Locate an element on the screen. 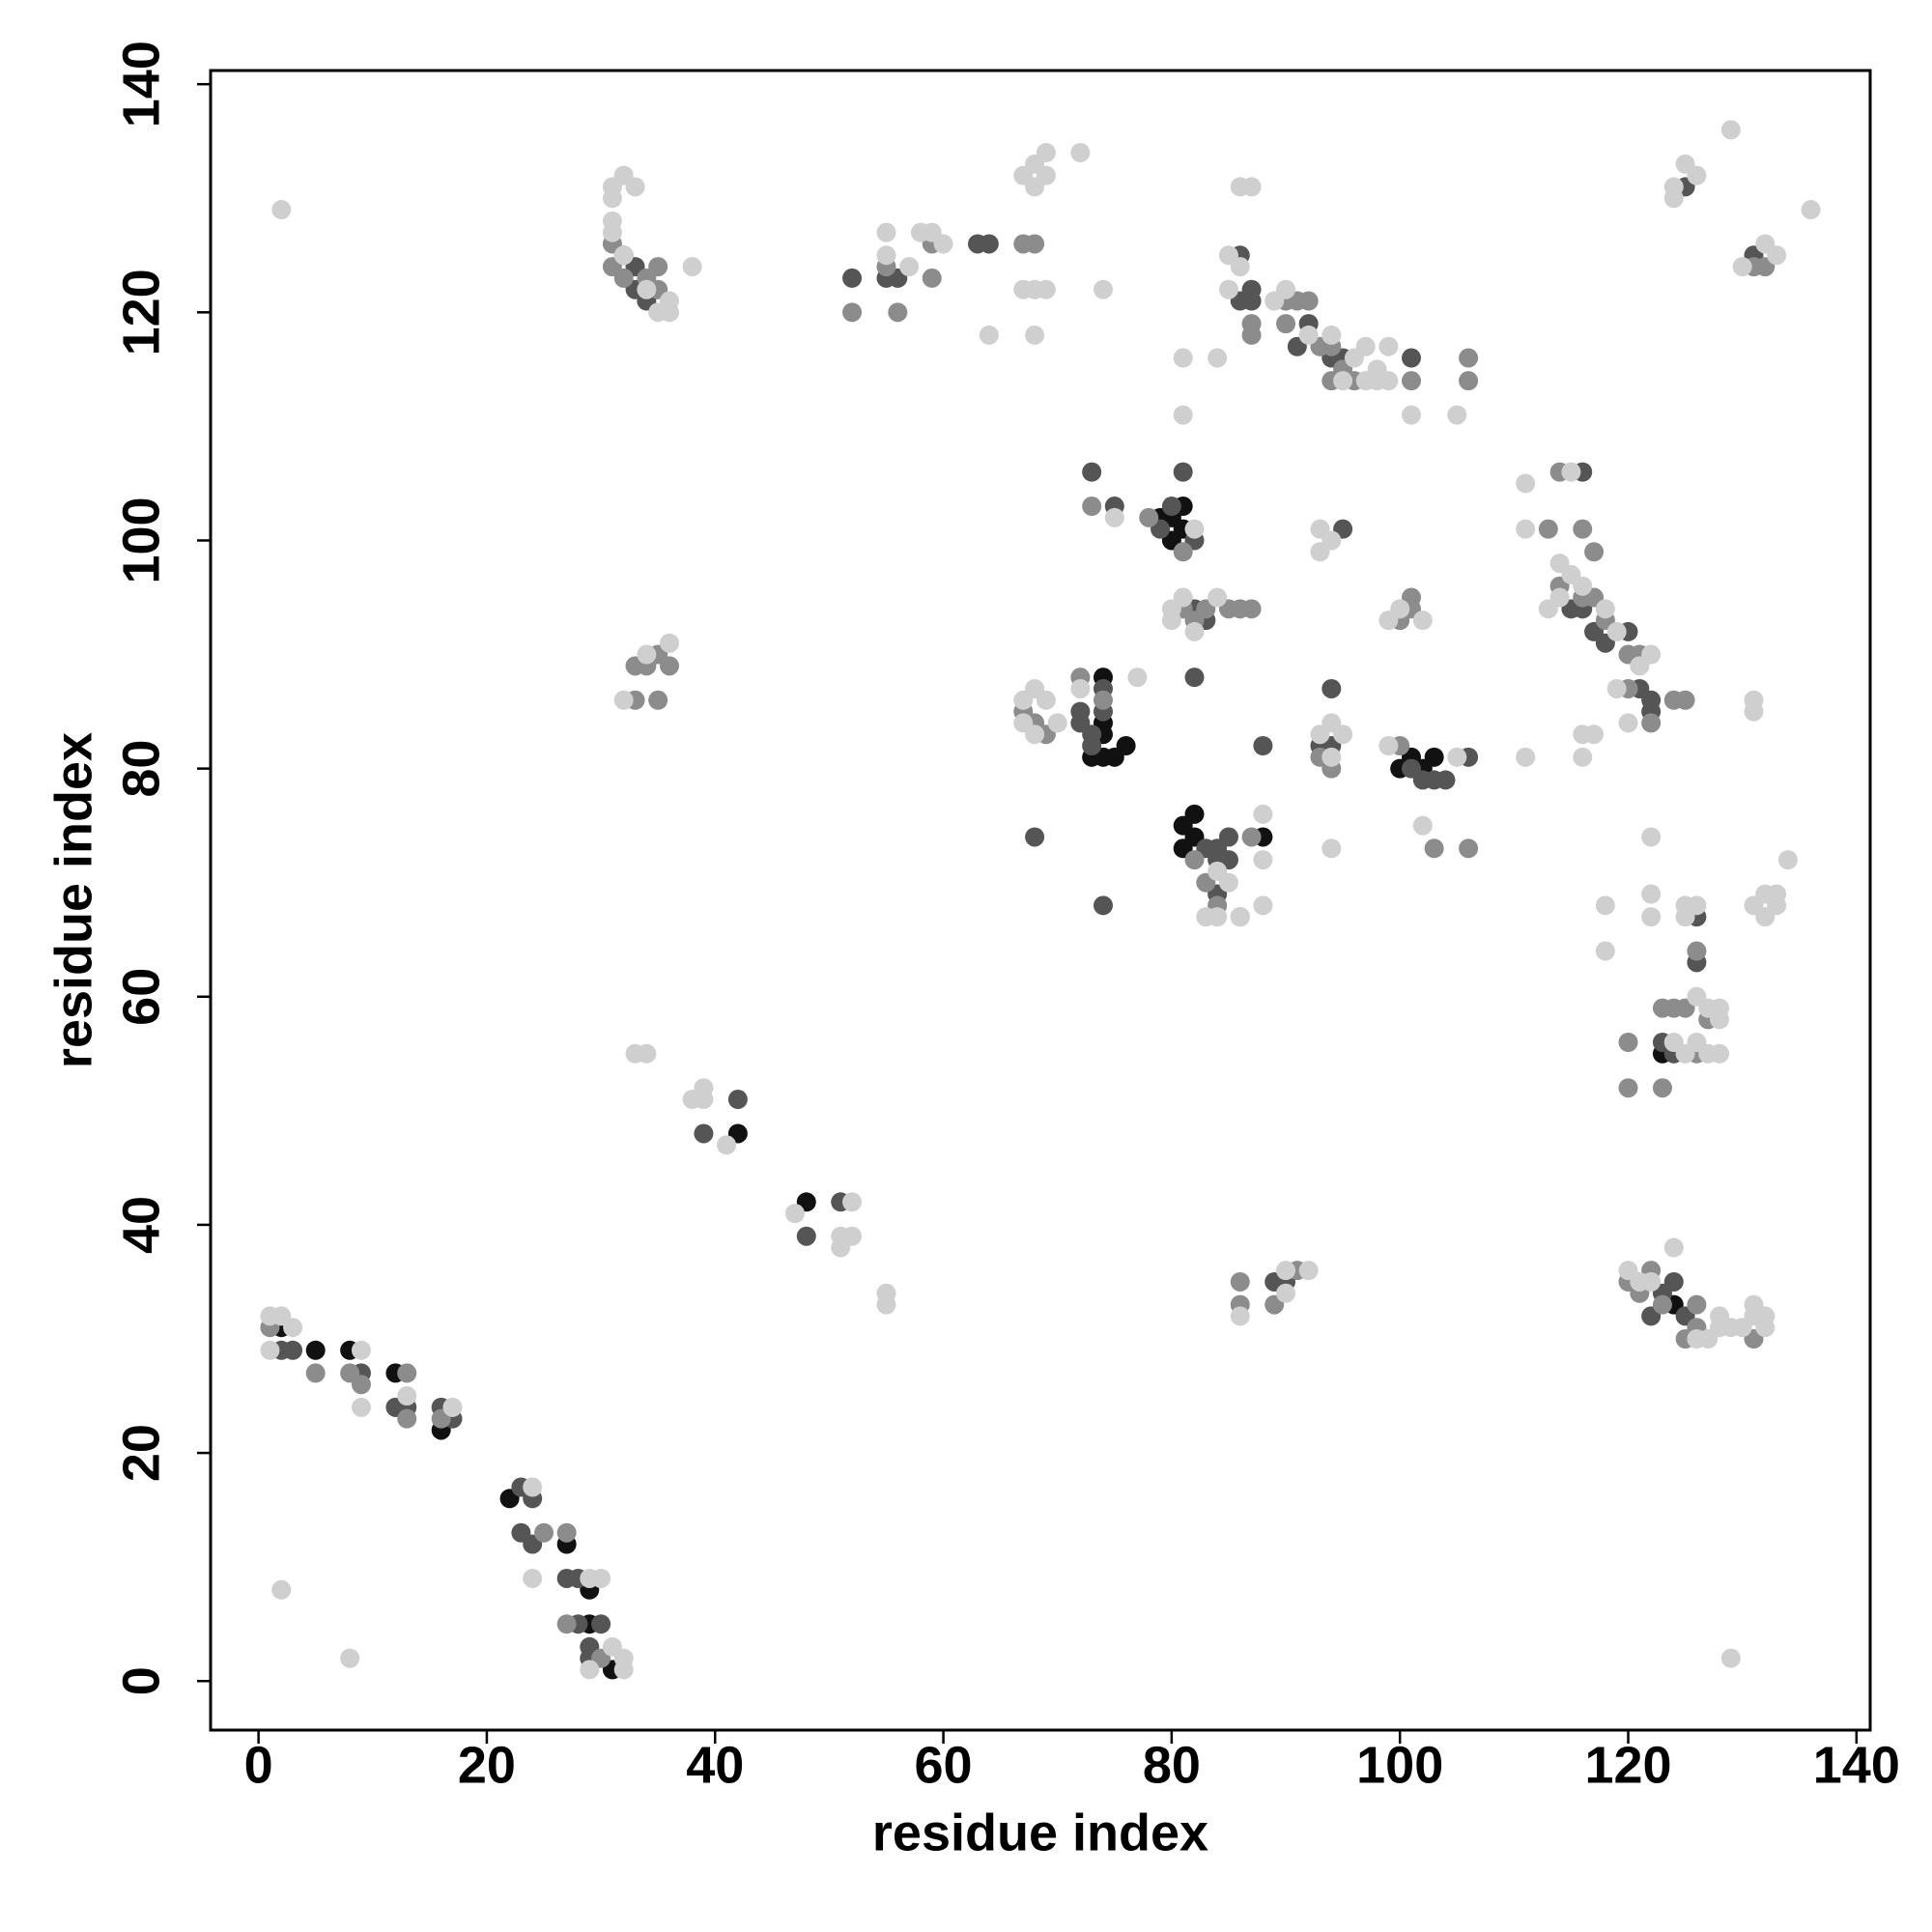 The height and width of the screenshot is (1932, 1932). x-tick-label: 60 is located at coordinates (944, 1765).